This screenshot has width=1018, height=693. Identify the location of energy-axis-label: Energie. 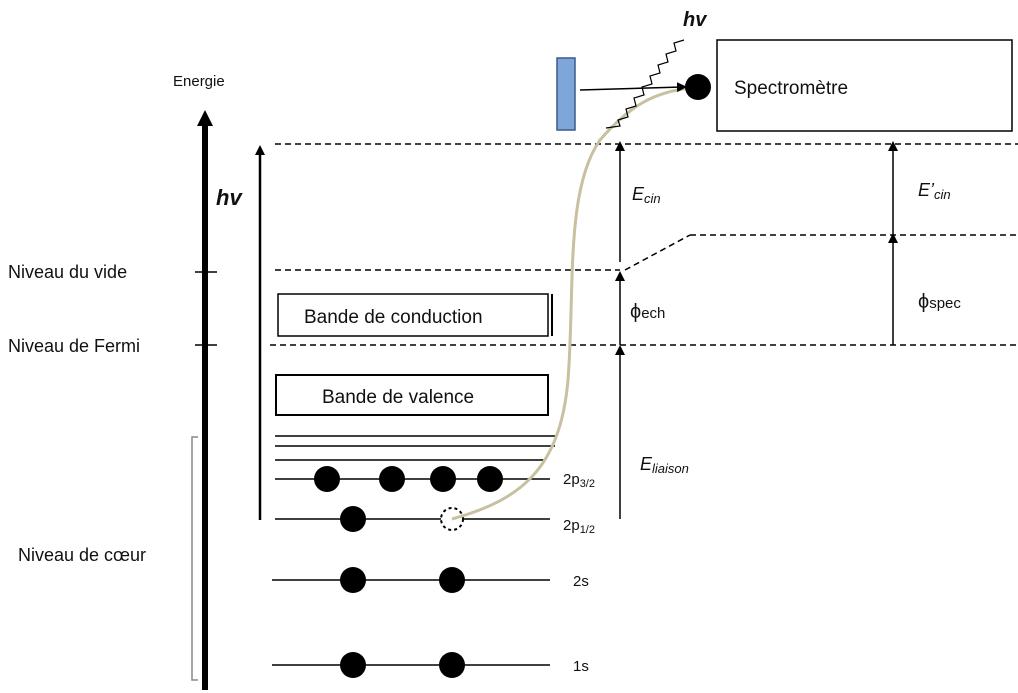
(199, 81).